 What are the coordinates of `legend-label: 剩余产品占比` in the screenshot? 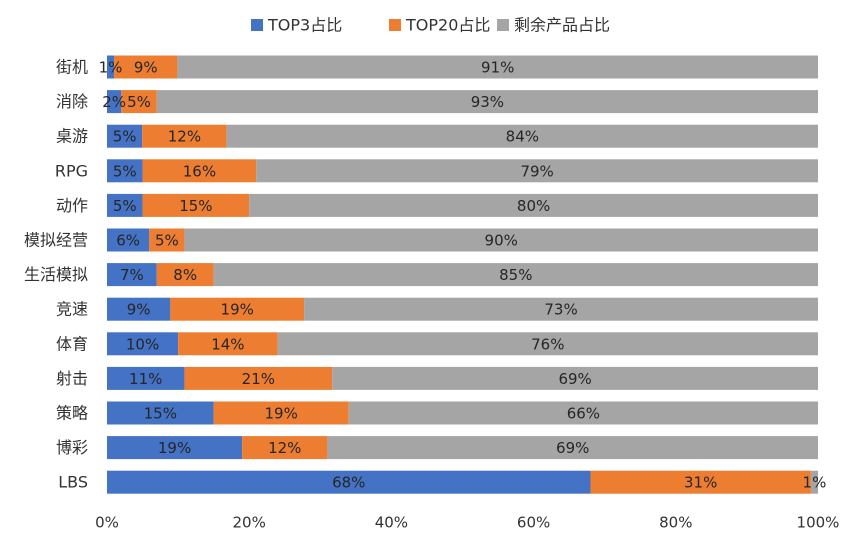 It's located at (562, 25).